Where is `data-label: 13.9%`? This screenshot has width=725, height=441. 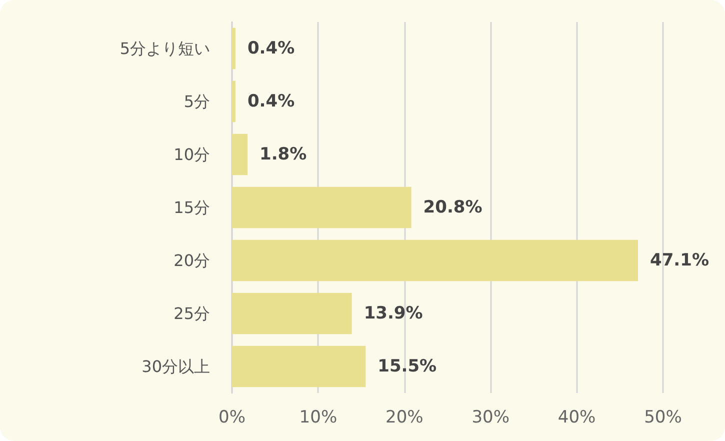 data-label: 13.9% is located at coordinates (393, 314).